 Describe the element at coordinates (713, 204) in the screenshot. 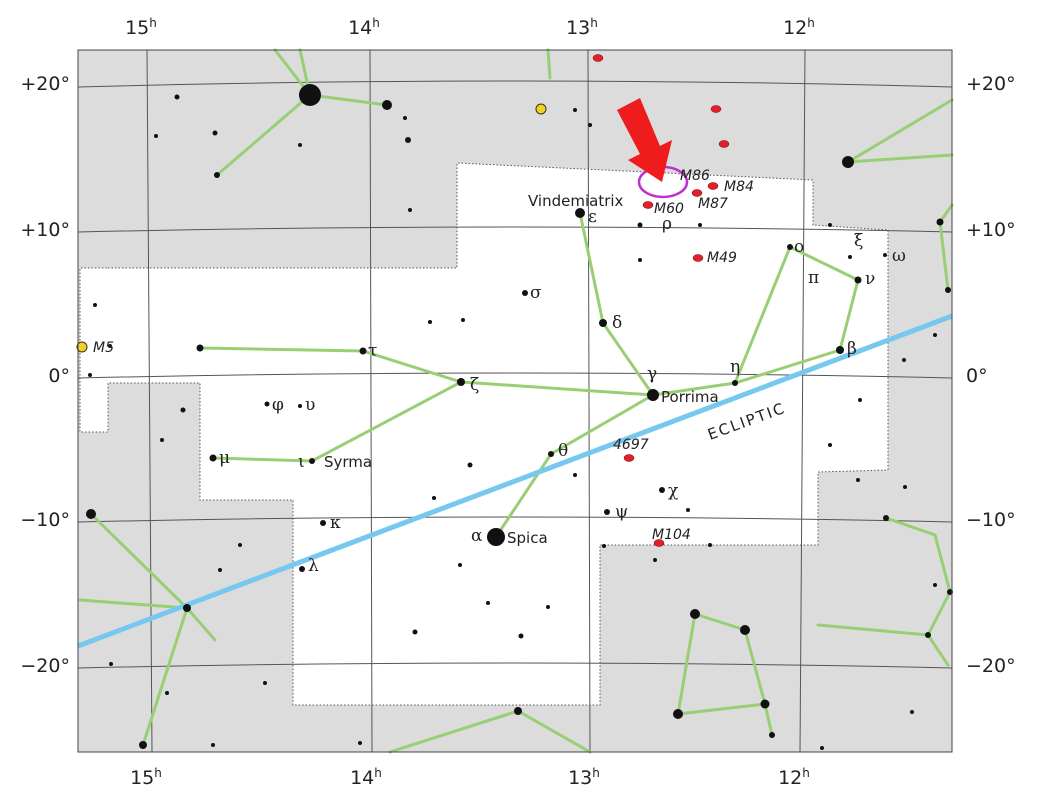

I see `deep-sky-label: M87` at that location.